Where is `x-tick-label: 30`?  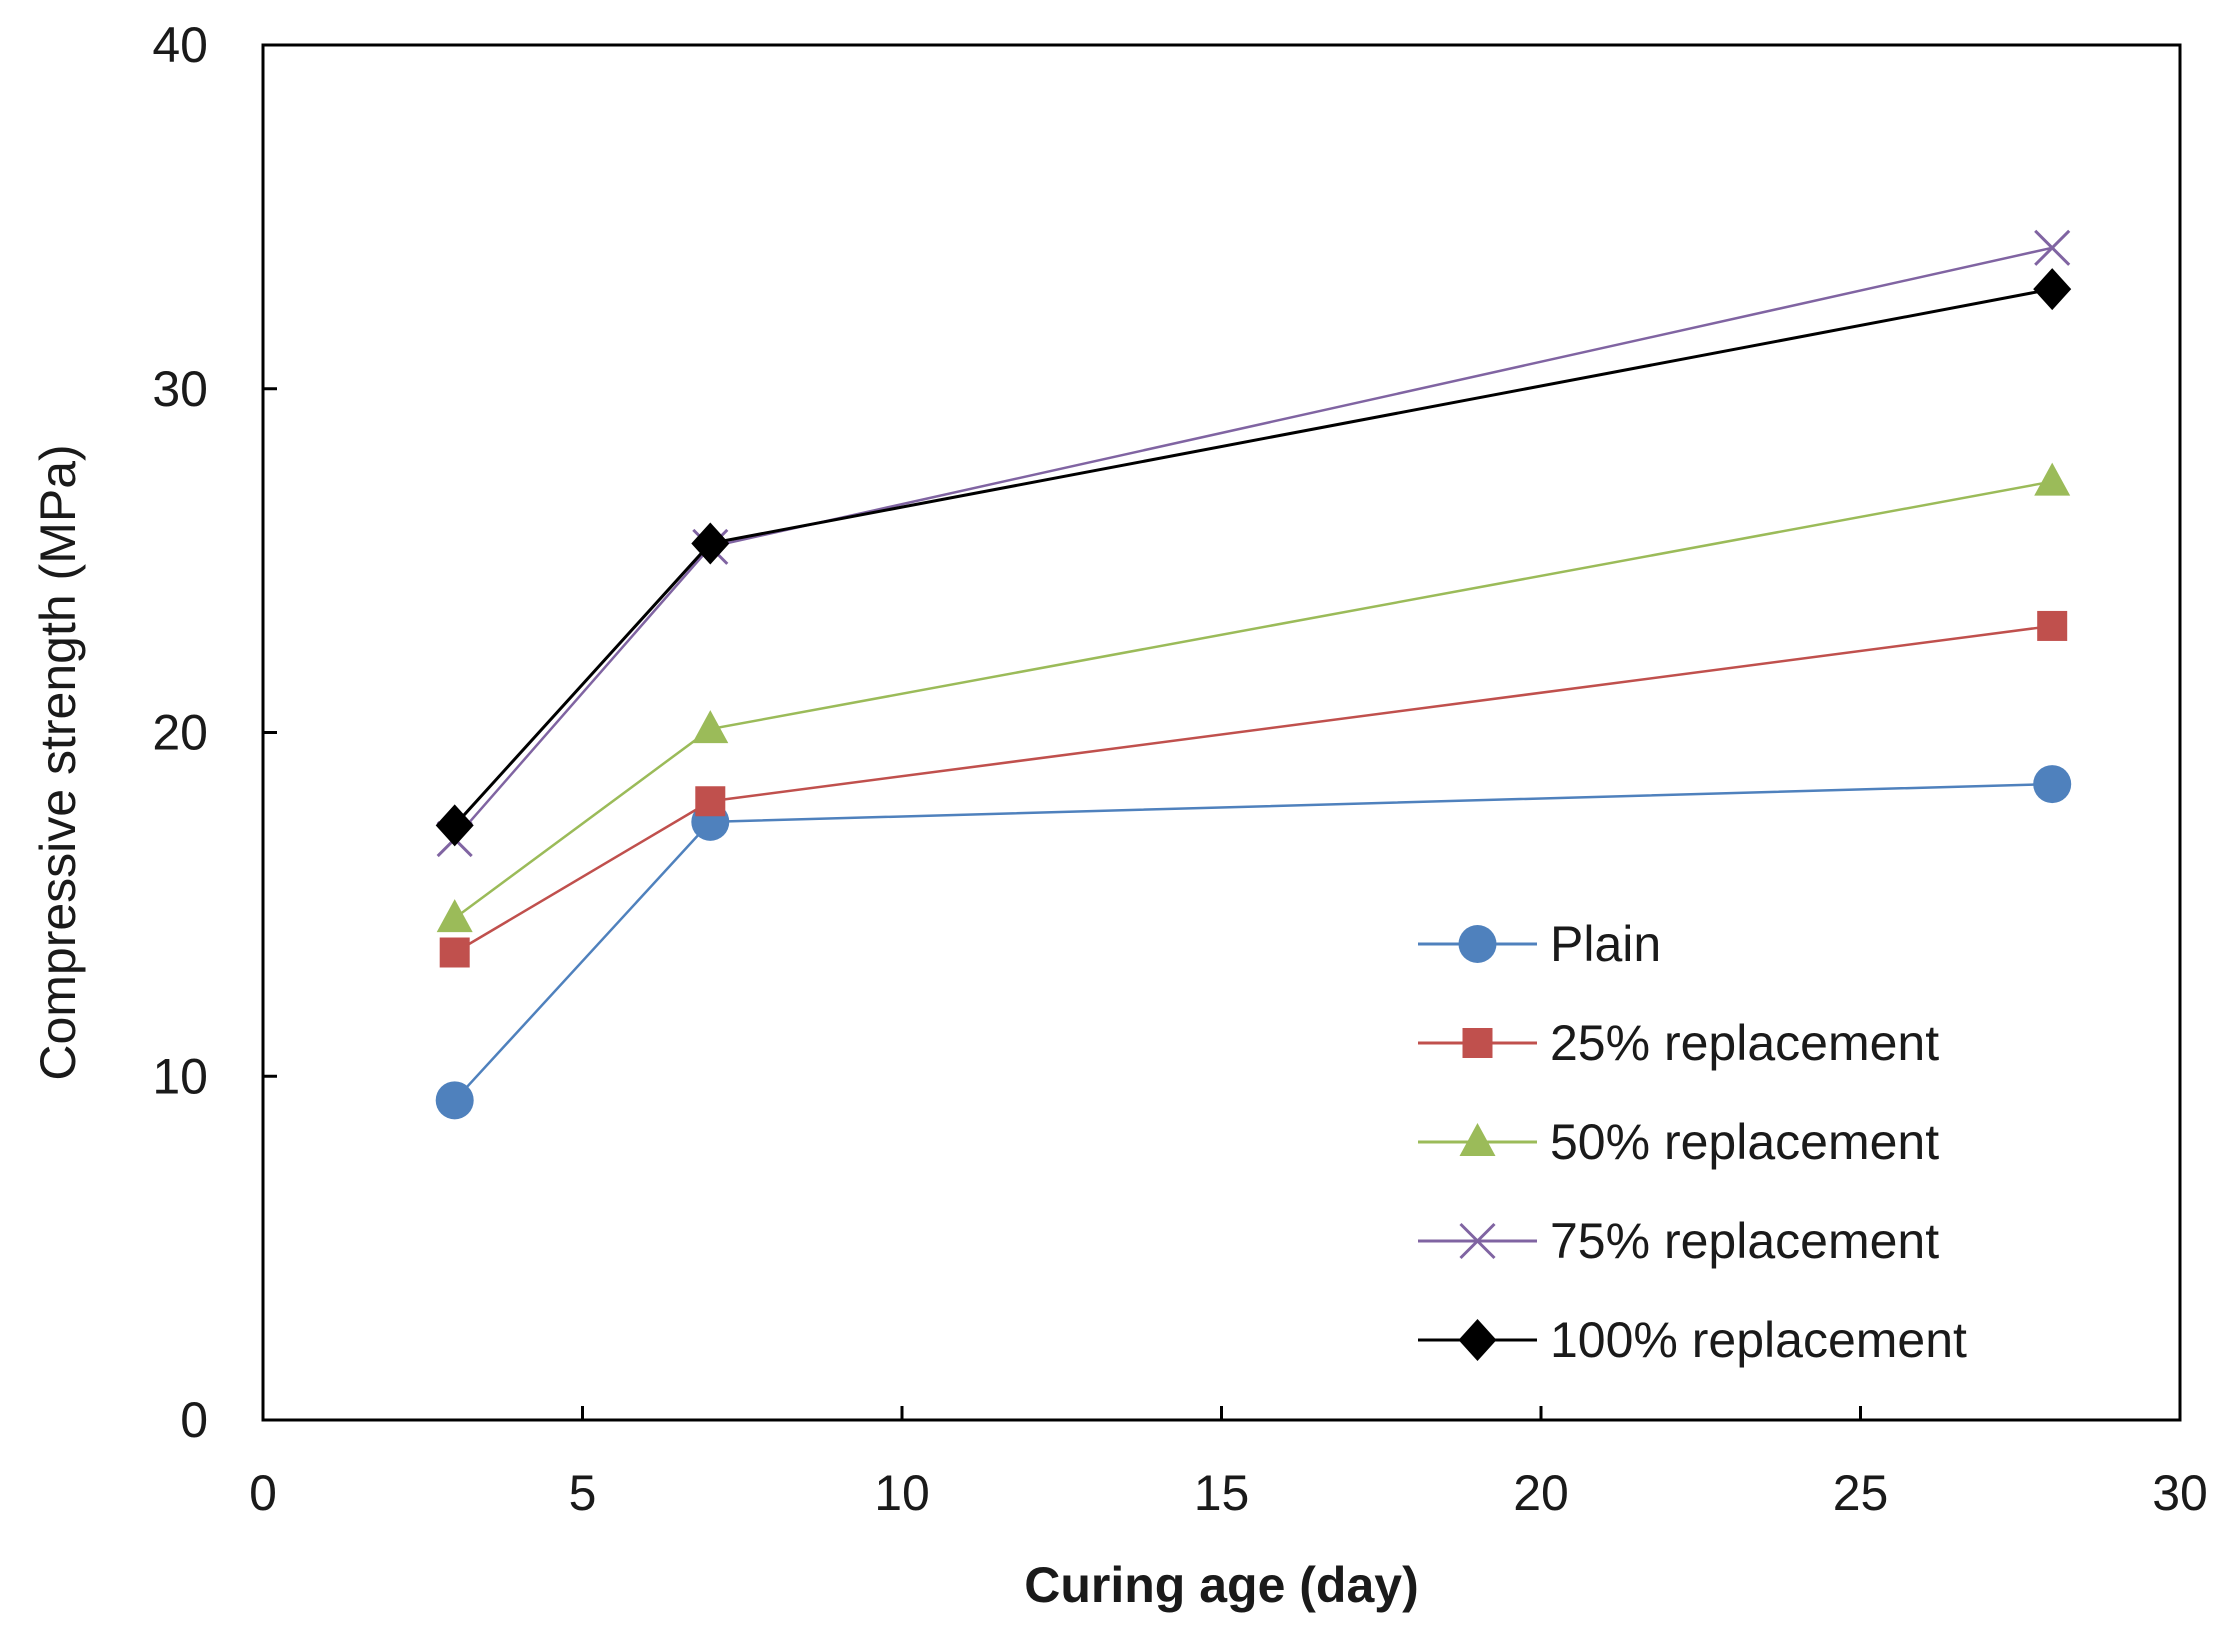 x-tick-label: 30 is located at coordinates (2180, 1493).